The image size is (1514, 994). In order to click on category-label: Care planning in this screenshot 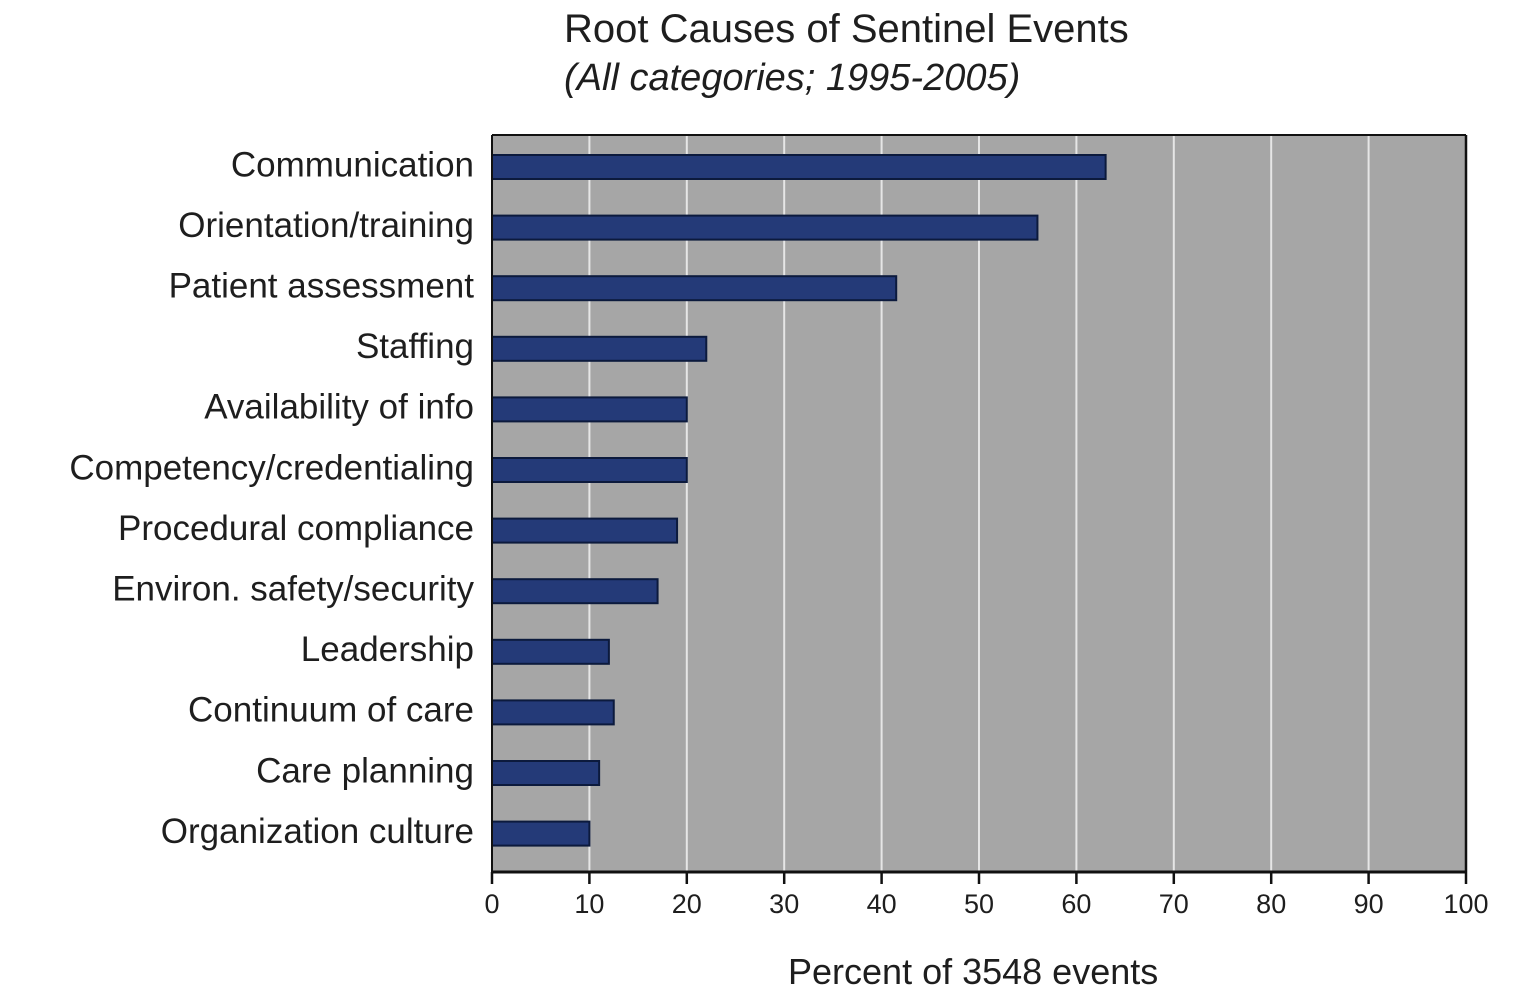, I will do `click(365, 770)`.